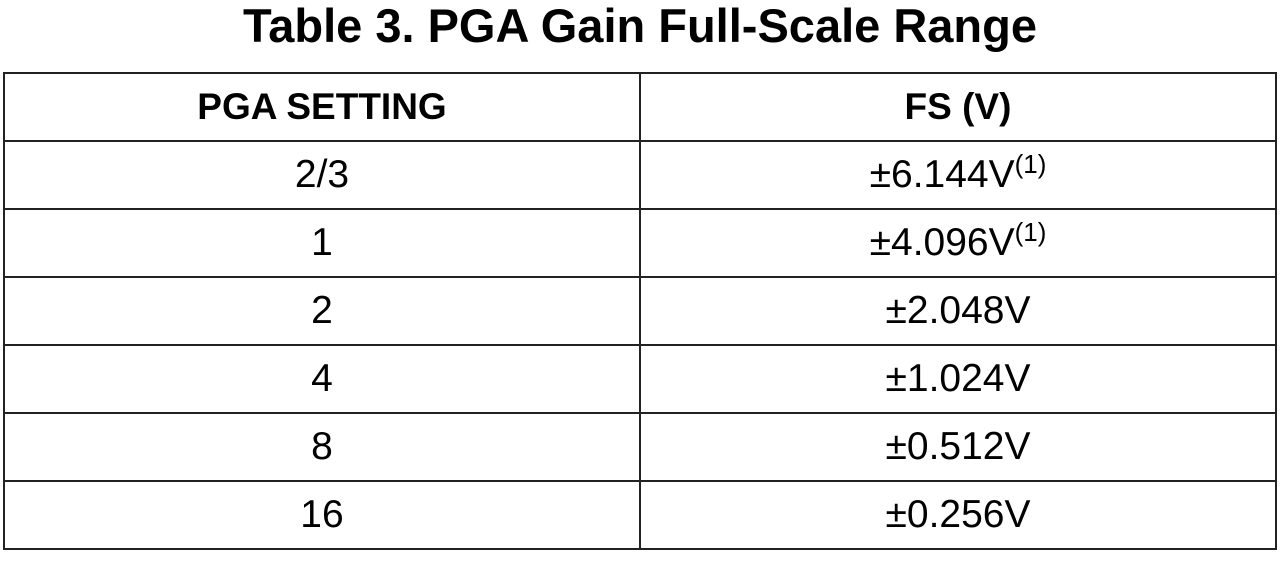 The width and height of the screenshot is (1280, 568). I want to click on table-row: 2 ±2.048V, so click(640, 311).